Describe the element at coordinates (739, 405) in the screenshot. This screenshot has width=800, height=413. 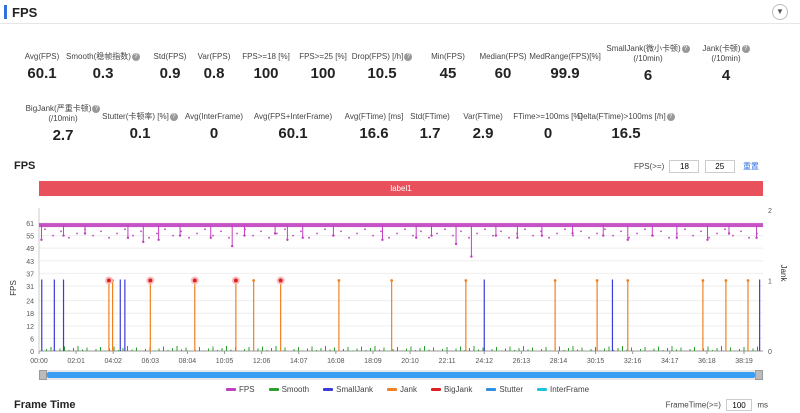
I see `frame-time-threshold-input` at that location.